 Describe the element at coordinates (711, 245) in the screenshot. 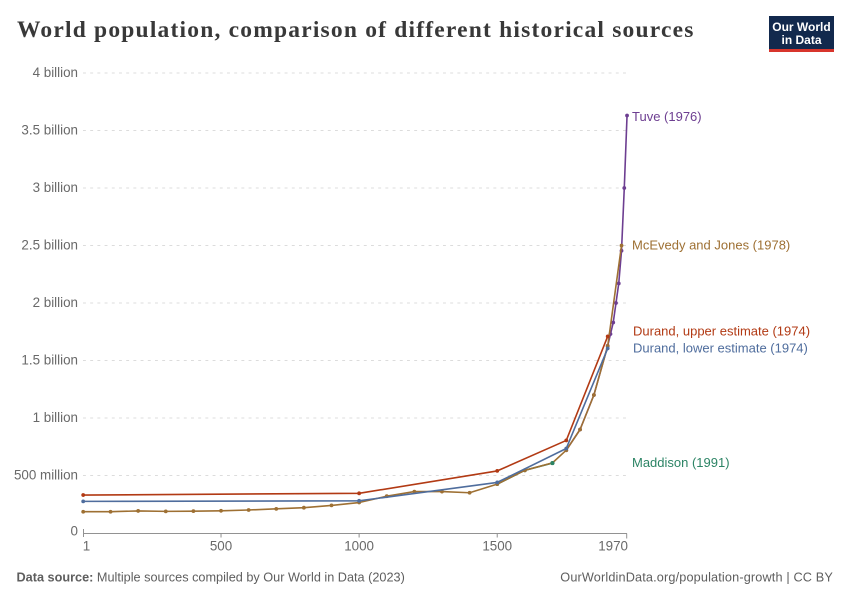

I see `svg-text: McEvedy and Jones (1978)` at that location.